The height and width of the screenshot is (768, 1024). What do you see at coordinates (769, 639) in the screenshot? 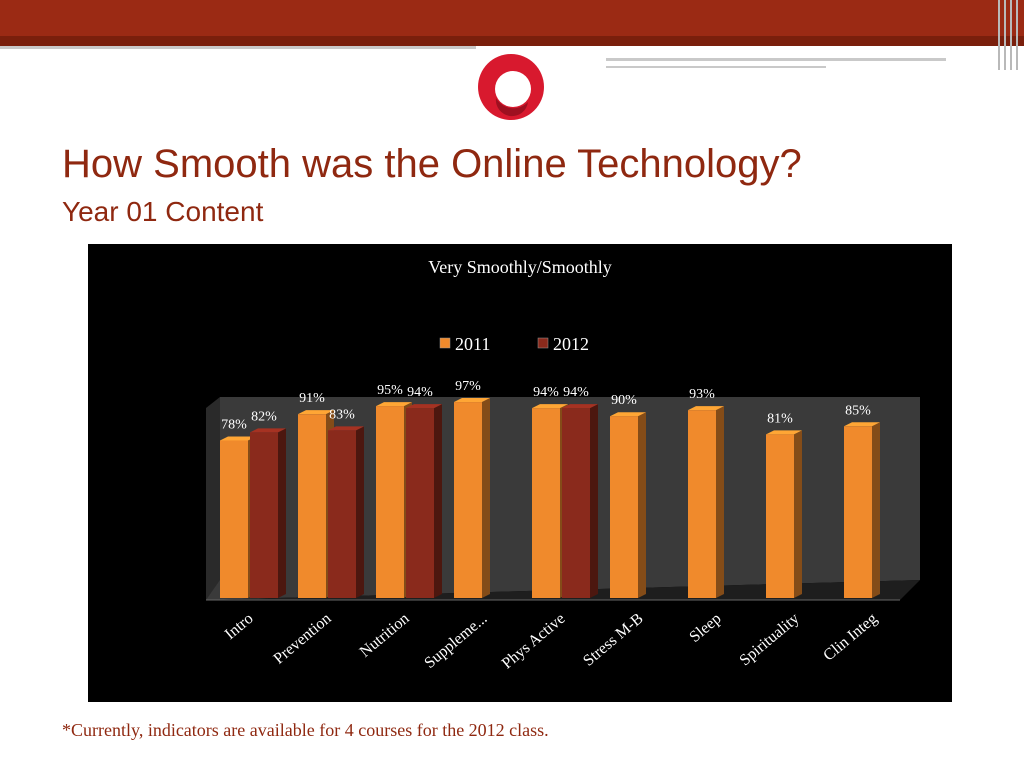
I see `x-tick-label-7: Spirituality` at bounding box center [769, 639].